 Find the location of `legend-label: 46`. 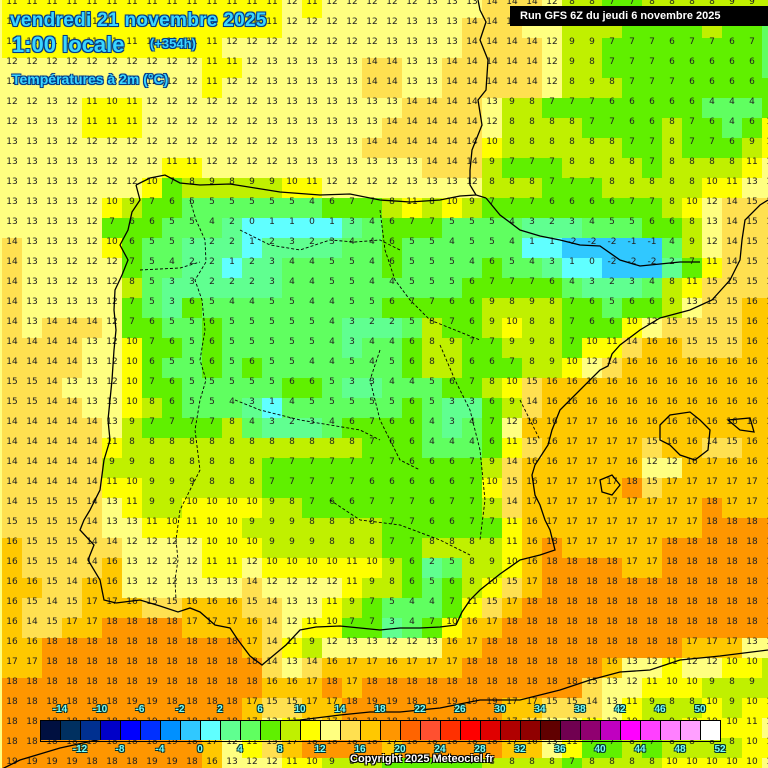

legend-label: 46 is located at coordinates (660, 709).